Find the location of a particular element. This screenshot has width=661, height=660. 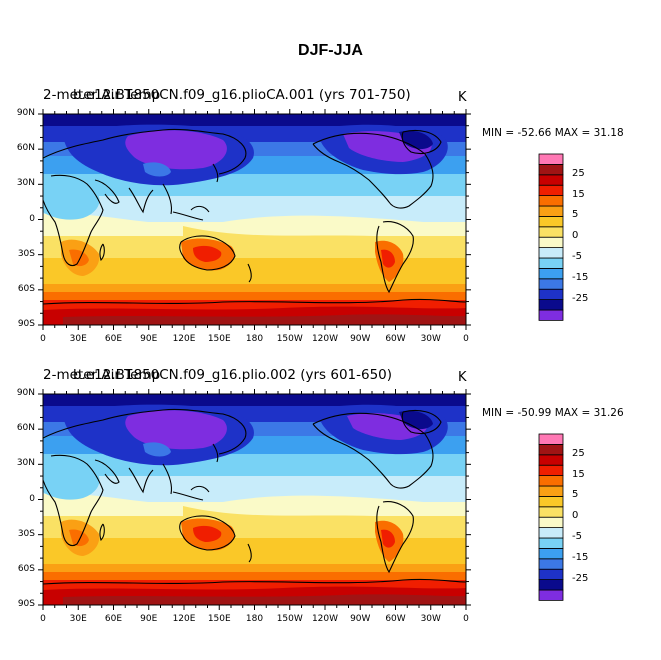

panel-2-colorbar is located at coordinates (551, 517).